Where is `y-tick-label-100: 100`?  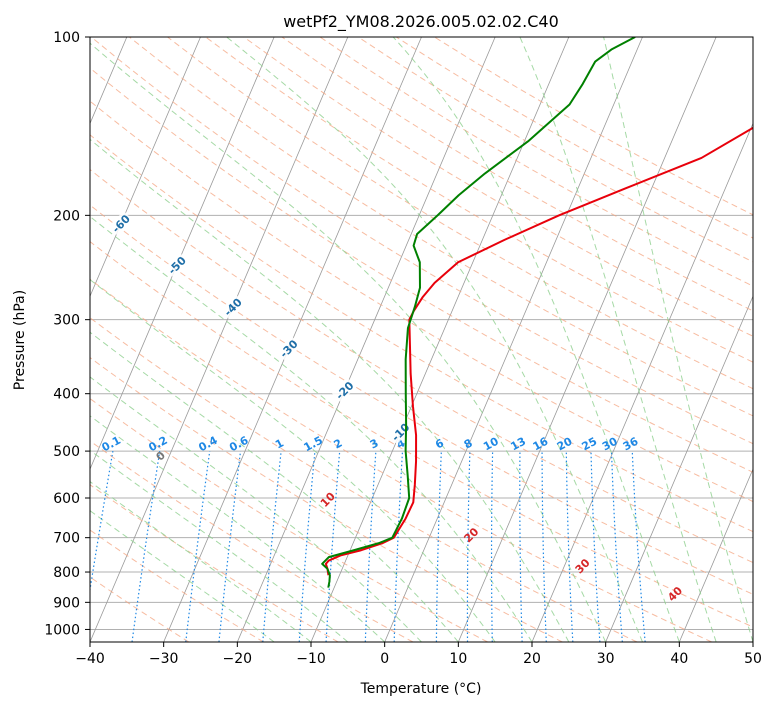 y-tick-label-100: 100 is located at coordinates (66, 38).